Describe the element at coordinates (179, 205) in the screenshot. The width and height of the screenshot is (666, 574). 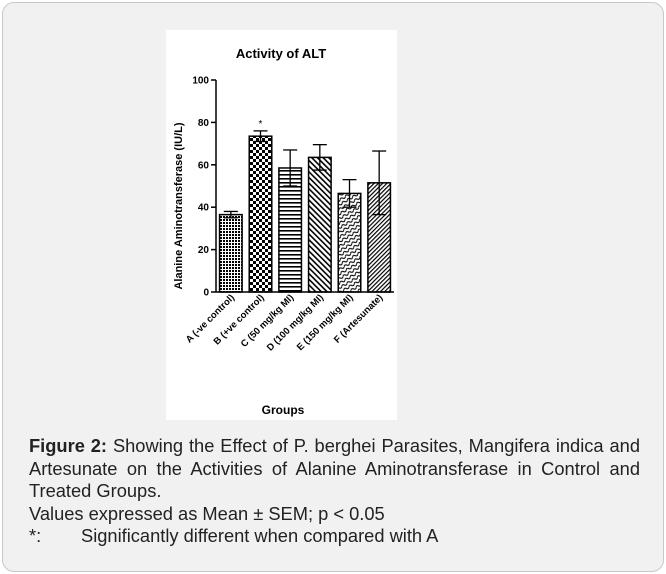
I see `y-axis-label: Alanine Aminotransferase (IU/L)` at that location.